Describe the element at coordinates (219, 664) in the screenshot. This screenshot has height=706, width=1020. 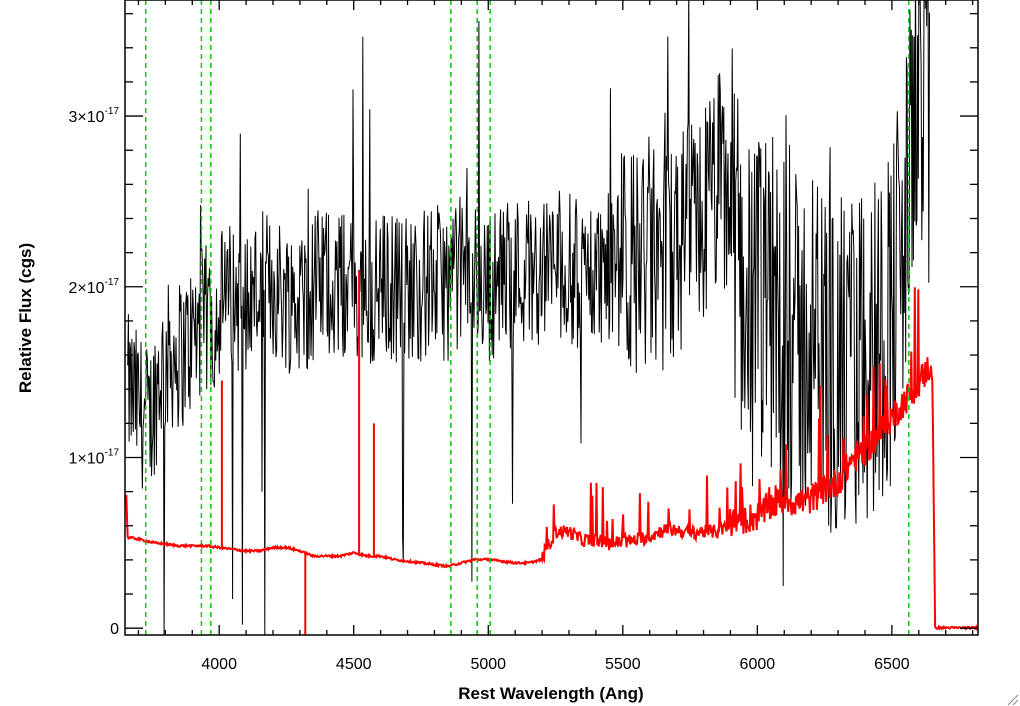
I see `x-tick-label: 4000` at that location.